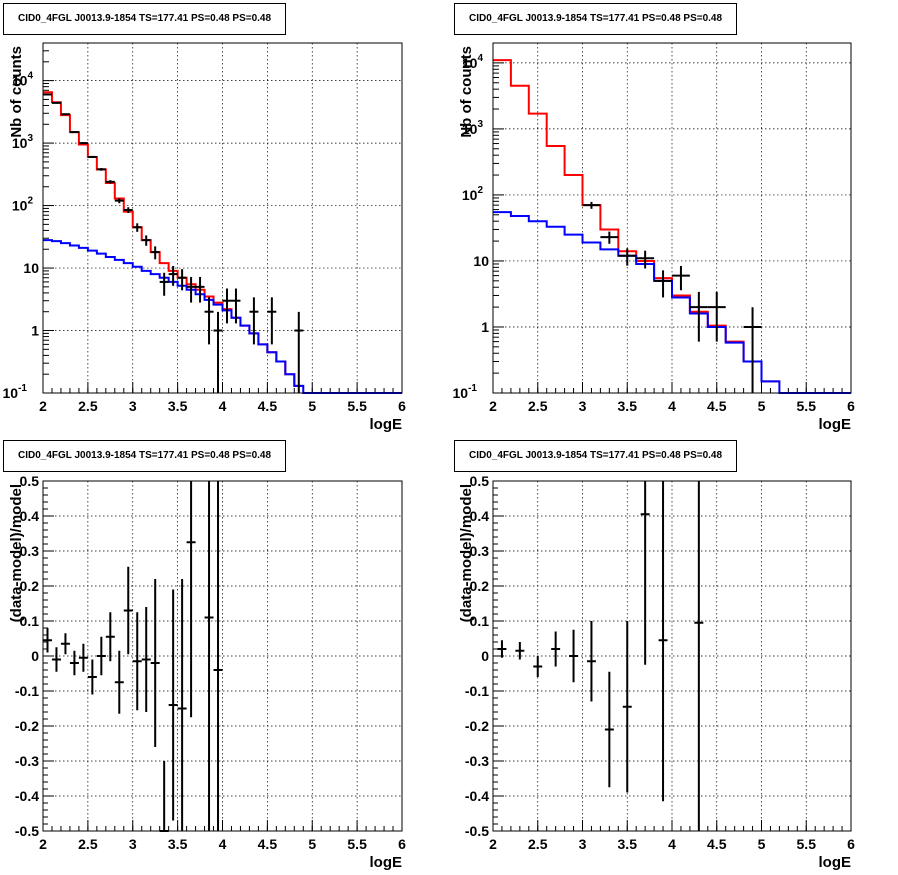 The width and height of the screenshot is (898, 875). What do you see at coordinates (672, 302) in the screenshot?
I see `series-1-step-line` at bounding box center [672, 302].